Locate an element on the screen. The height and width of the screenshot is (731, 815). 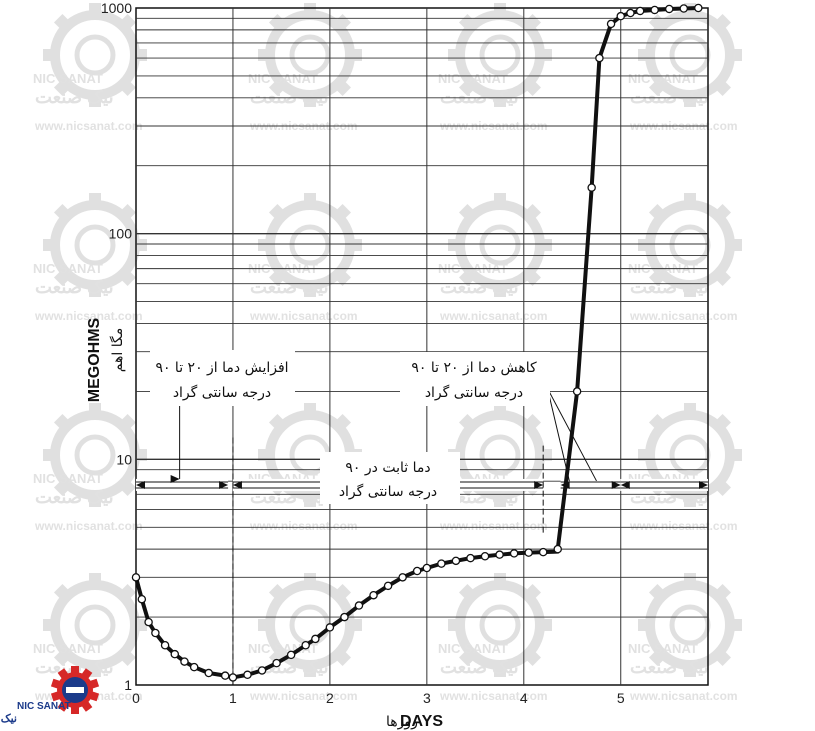
cooling-label-line1: کاهش دما از ۲۰ تا ۹۰ is located at coordinates (474, 368).